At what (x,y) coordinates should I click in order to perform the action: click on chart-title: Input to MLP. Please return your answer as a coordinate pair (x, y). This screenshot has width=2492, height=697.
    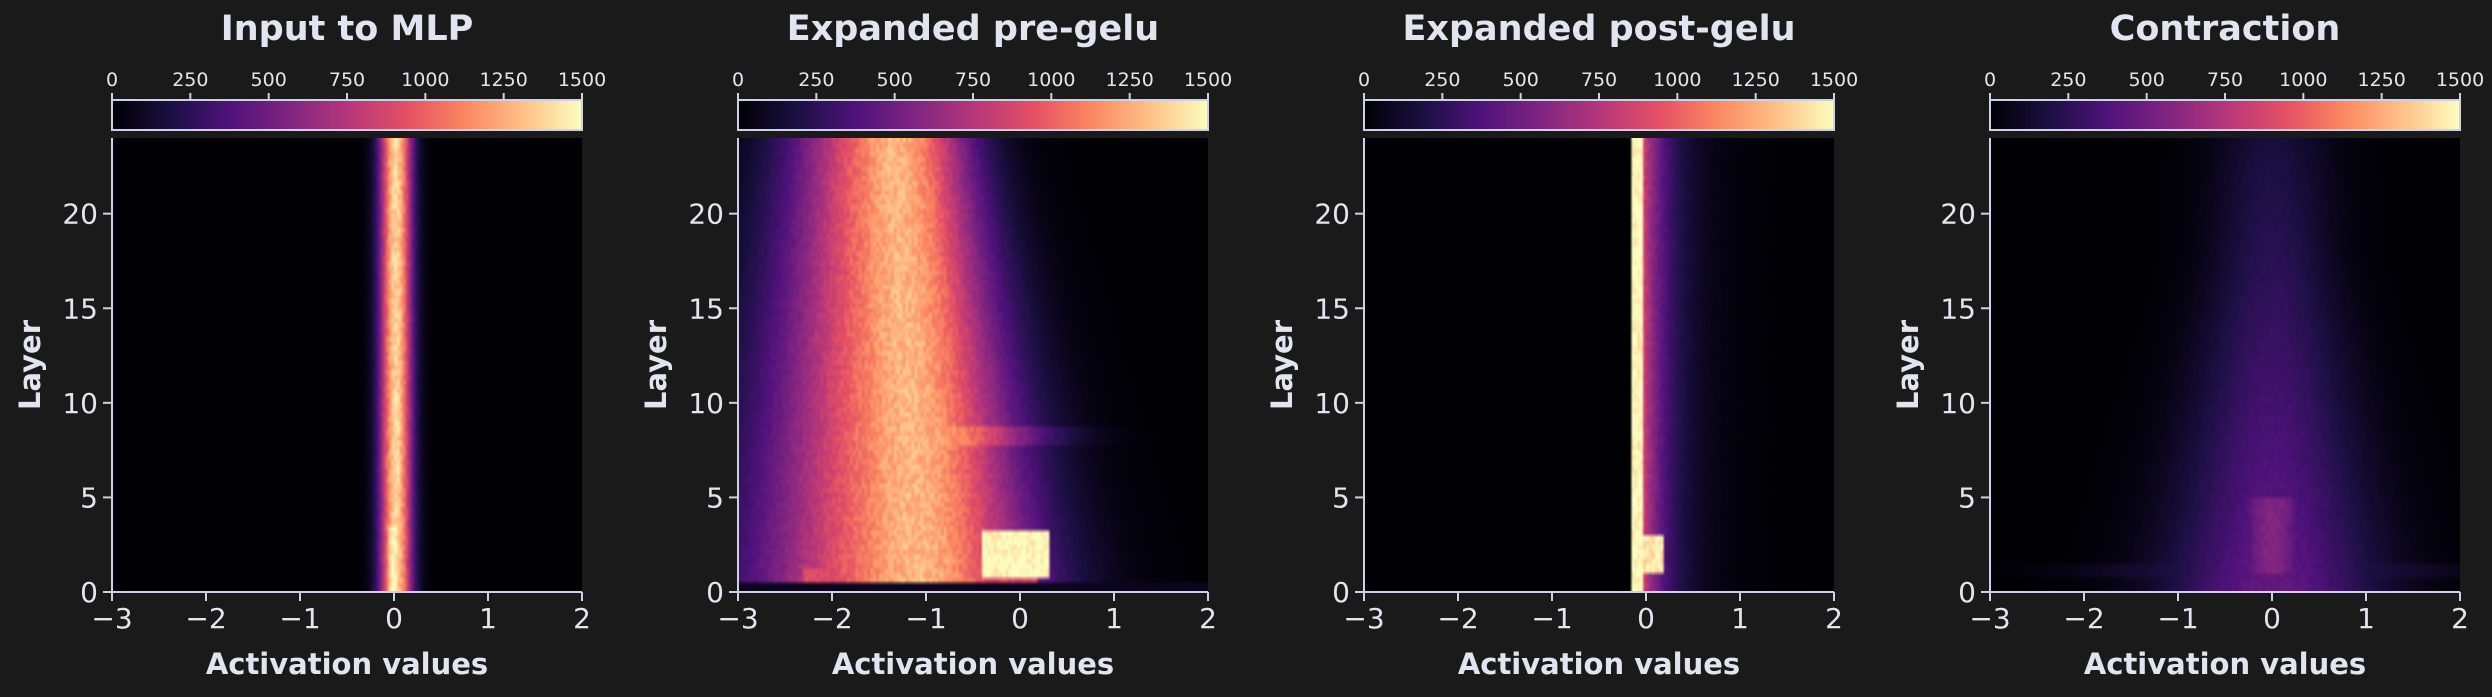
    Looking at the image, I should click on (347, 29).